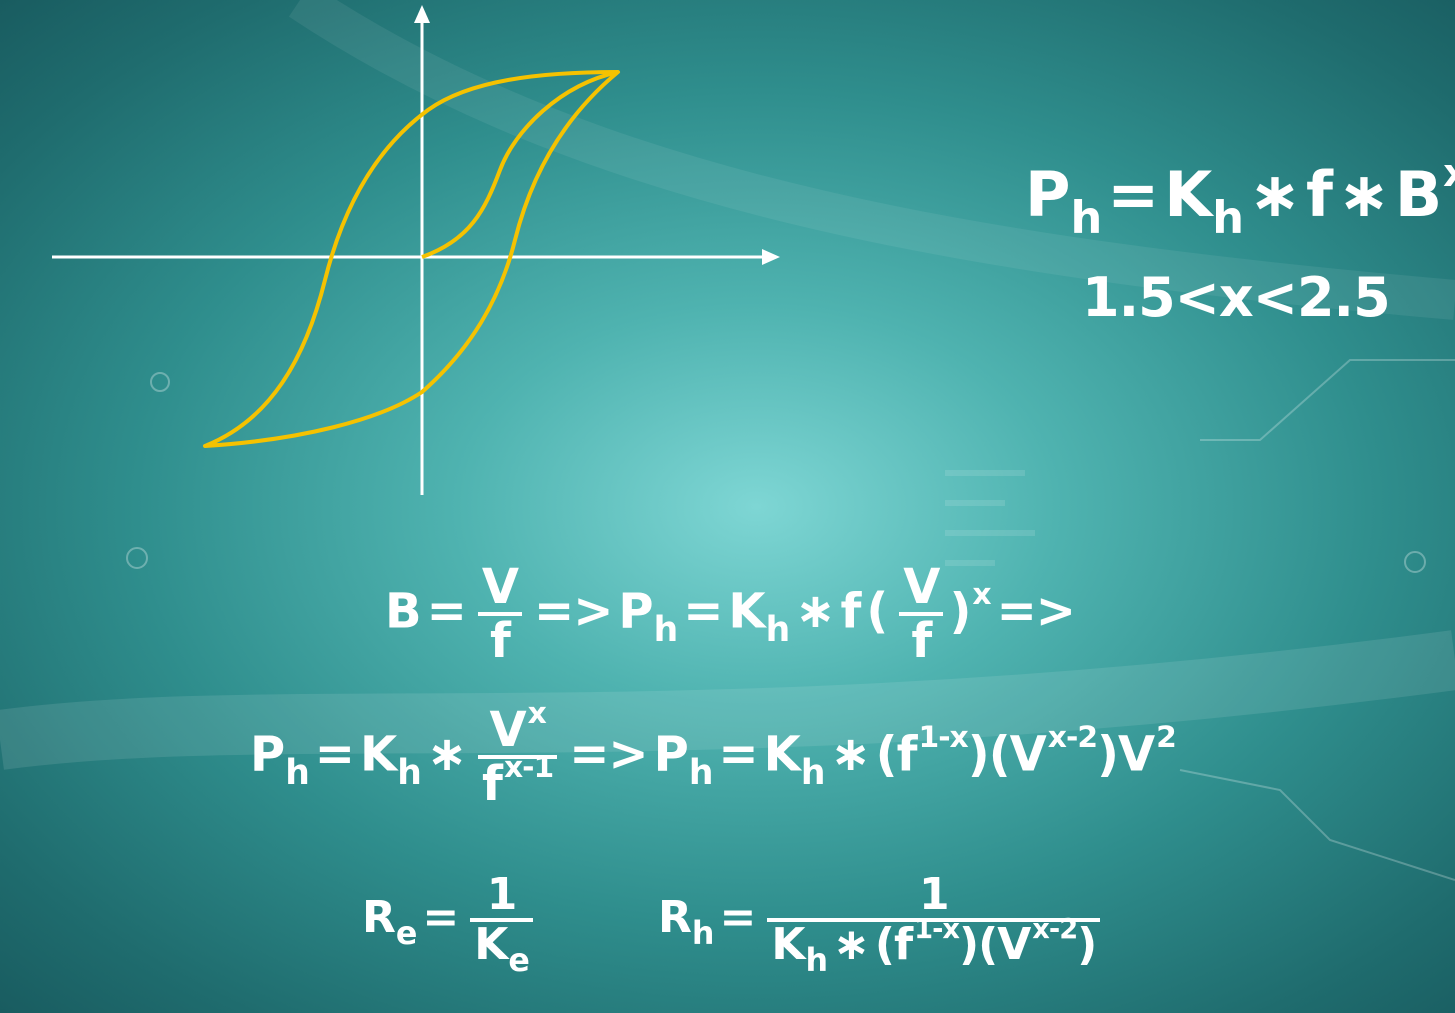 This screenshot has height=1013, width=1455. I want to click on numerator: Vx, so click(518, 729).